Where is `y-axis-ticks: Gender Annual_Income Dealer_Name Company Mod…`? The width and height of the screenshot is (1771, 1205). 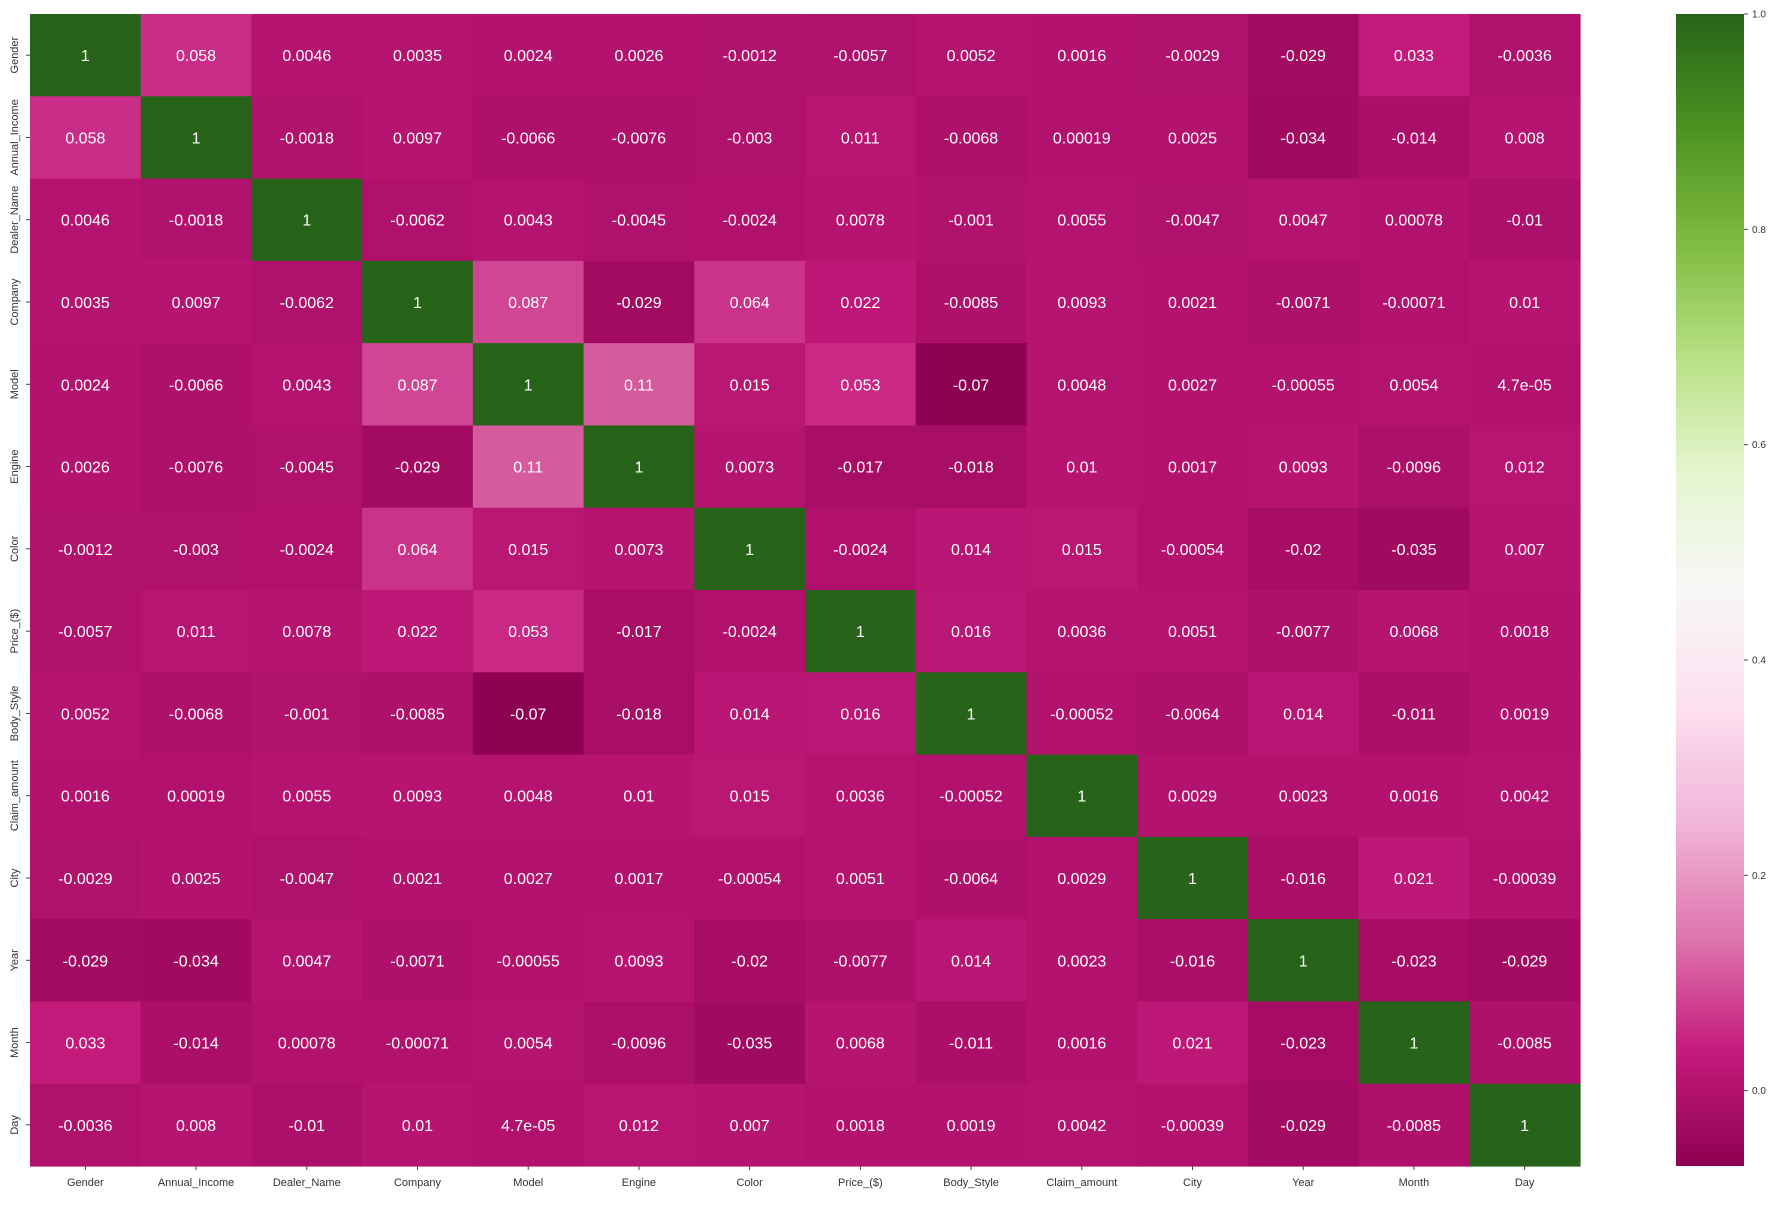 y-axis-ticks: Gender Annual_Income Dealer_Name Company Mod… is located at coordinates (19, 585).